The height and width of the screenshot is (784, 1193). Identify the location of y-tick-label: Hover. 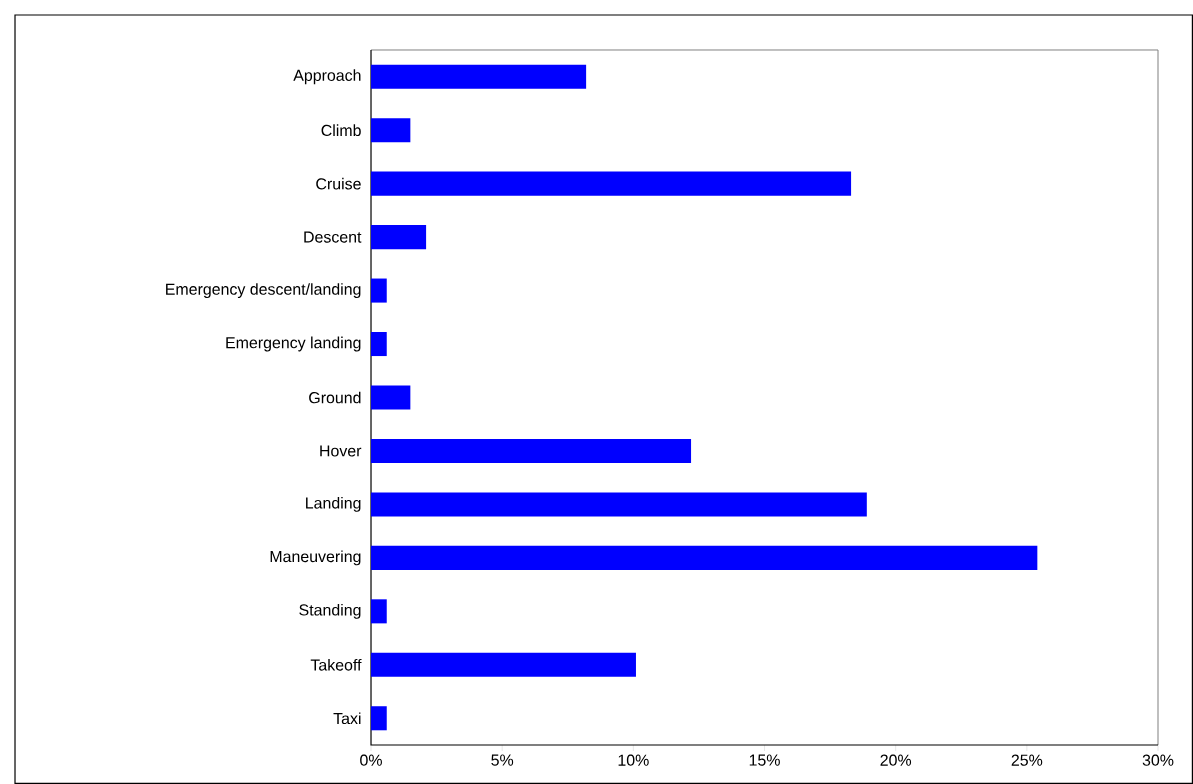
(341, 451).